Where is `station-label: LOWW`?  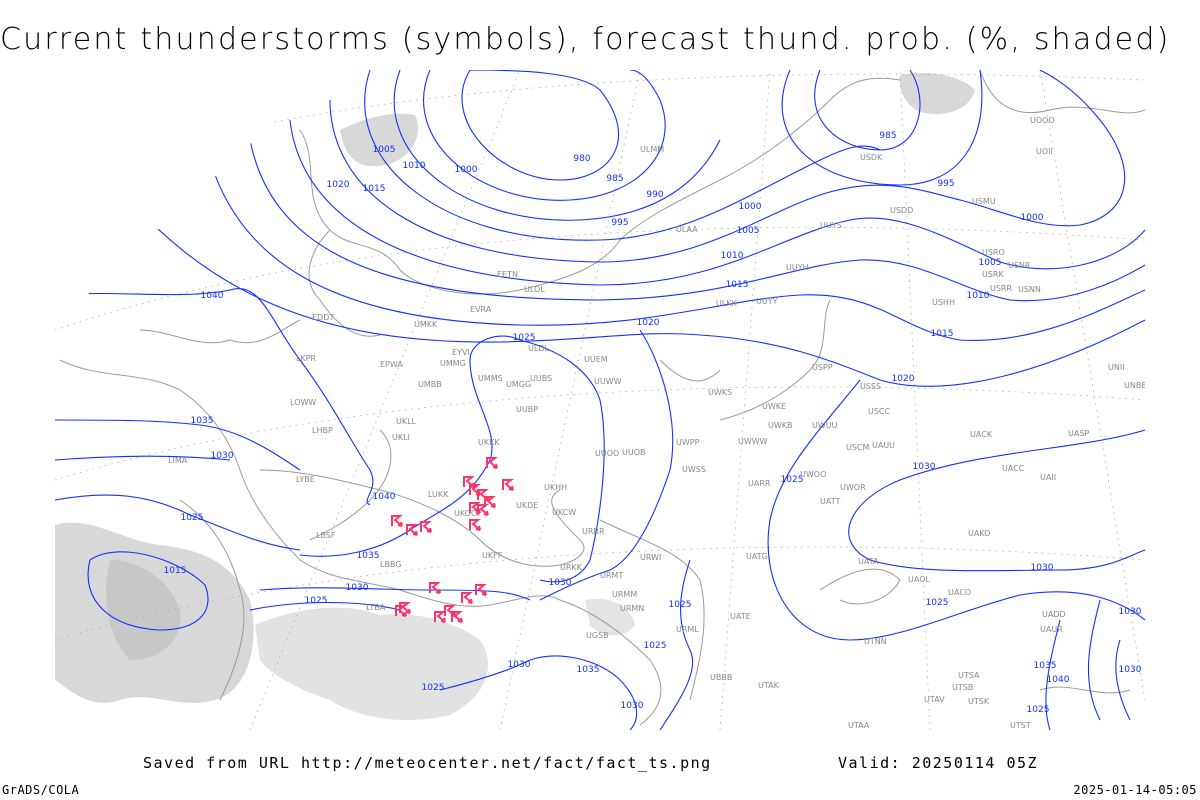
station-label: LOWW is located at coordinates (303, 402).